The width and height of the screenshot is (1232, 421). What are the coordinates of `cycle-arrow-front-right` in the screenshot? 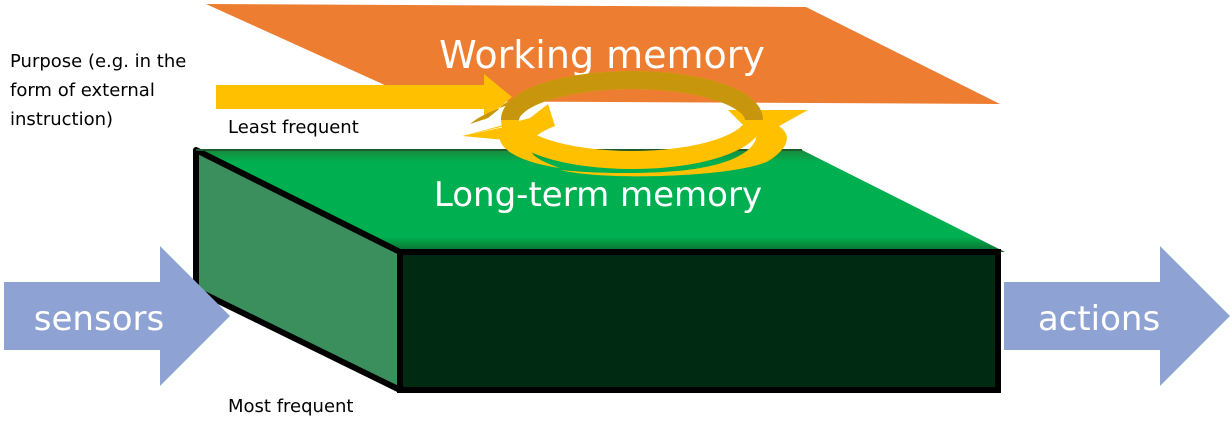 It's located at (673, 146).